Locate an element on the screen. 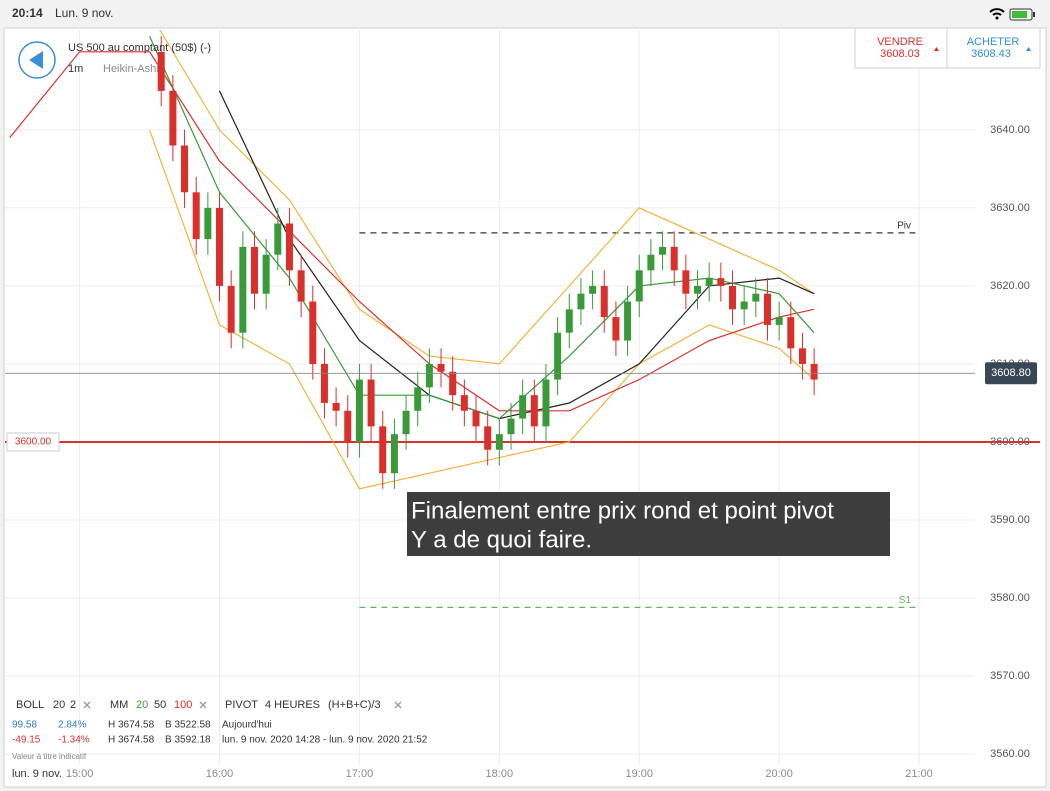 The height and width of the screenshot is (791, 1050). pivot-formula: (H+B+C)/3 is located at coordinates (354, 705).